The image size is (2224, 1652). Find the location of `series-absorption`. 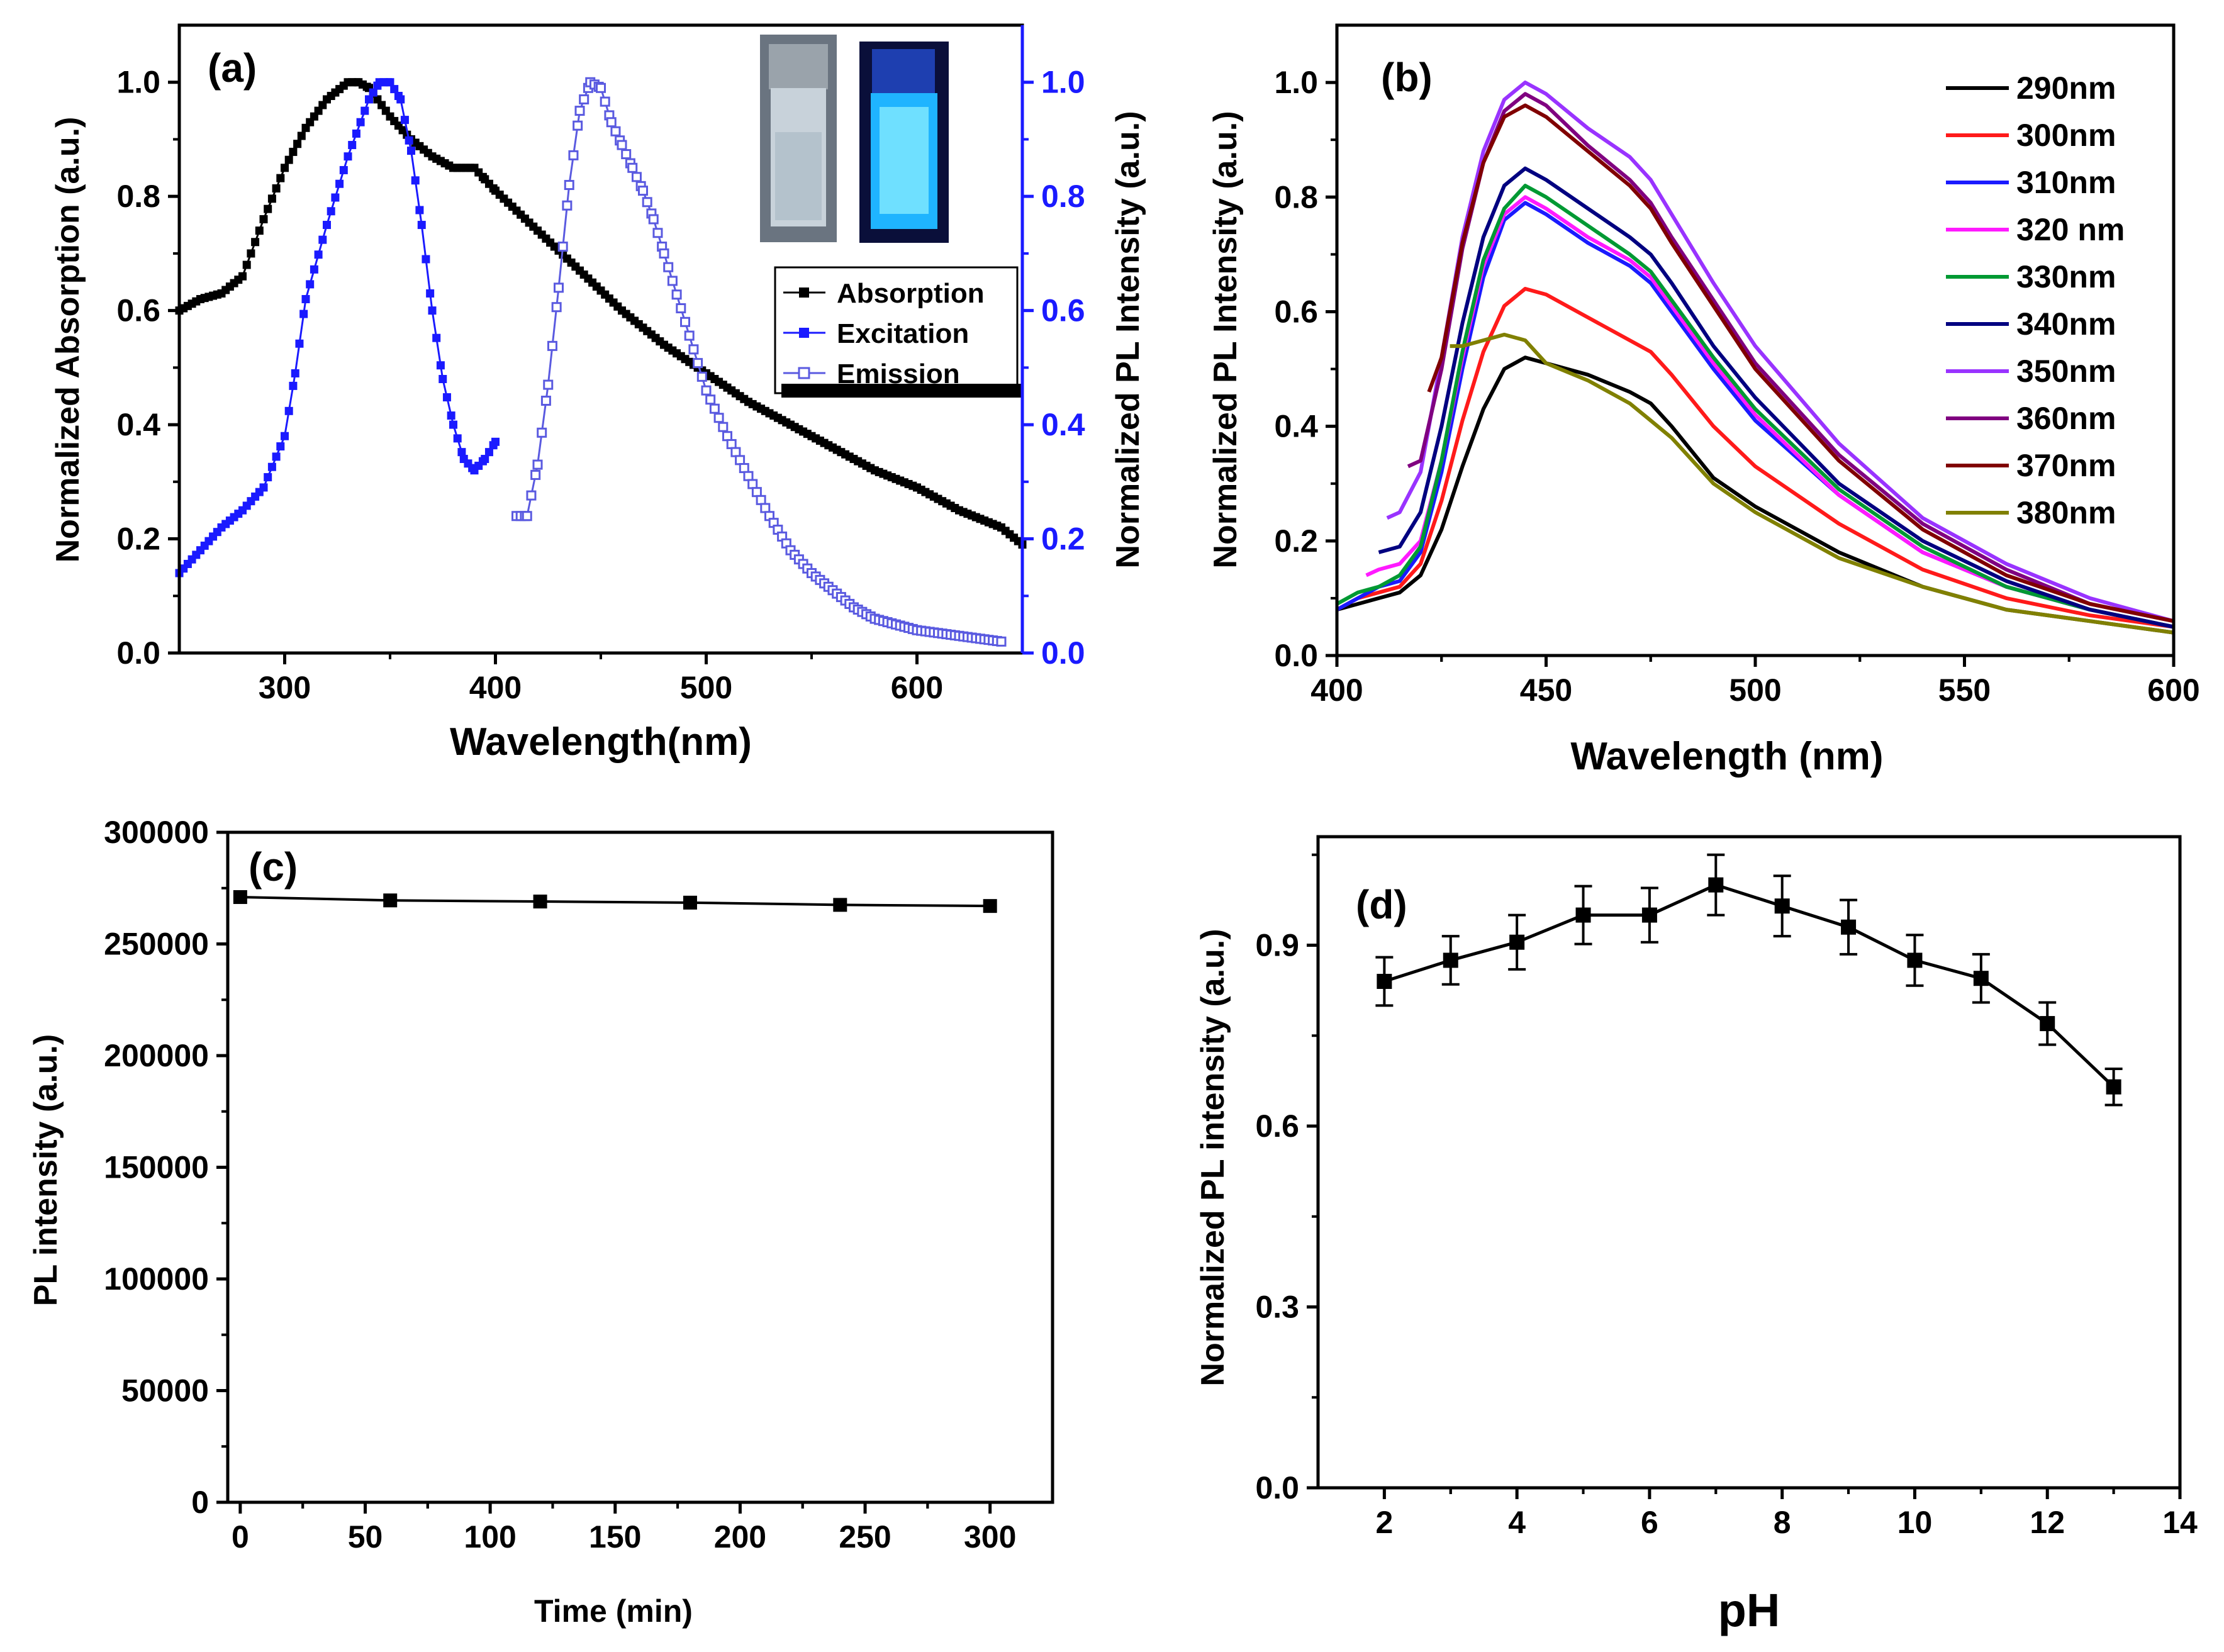

series-absorption is located at coordinates (601, 313).